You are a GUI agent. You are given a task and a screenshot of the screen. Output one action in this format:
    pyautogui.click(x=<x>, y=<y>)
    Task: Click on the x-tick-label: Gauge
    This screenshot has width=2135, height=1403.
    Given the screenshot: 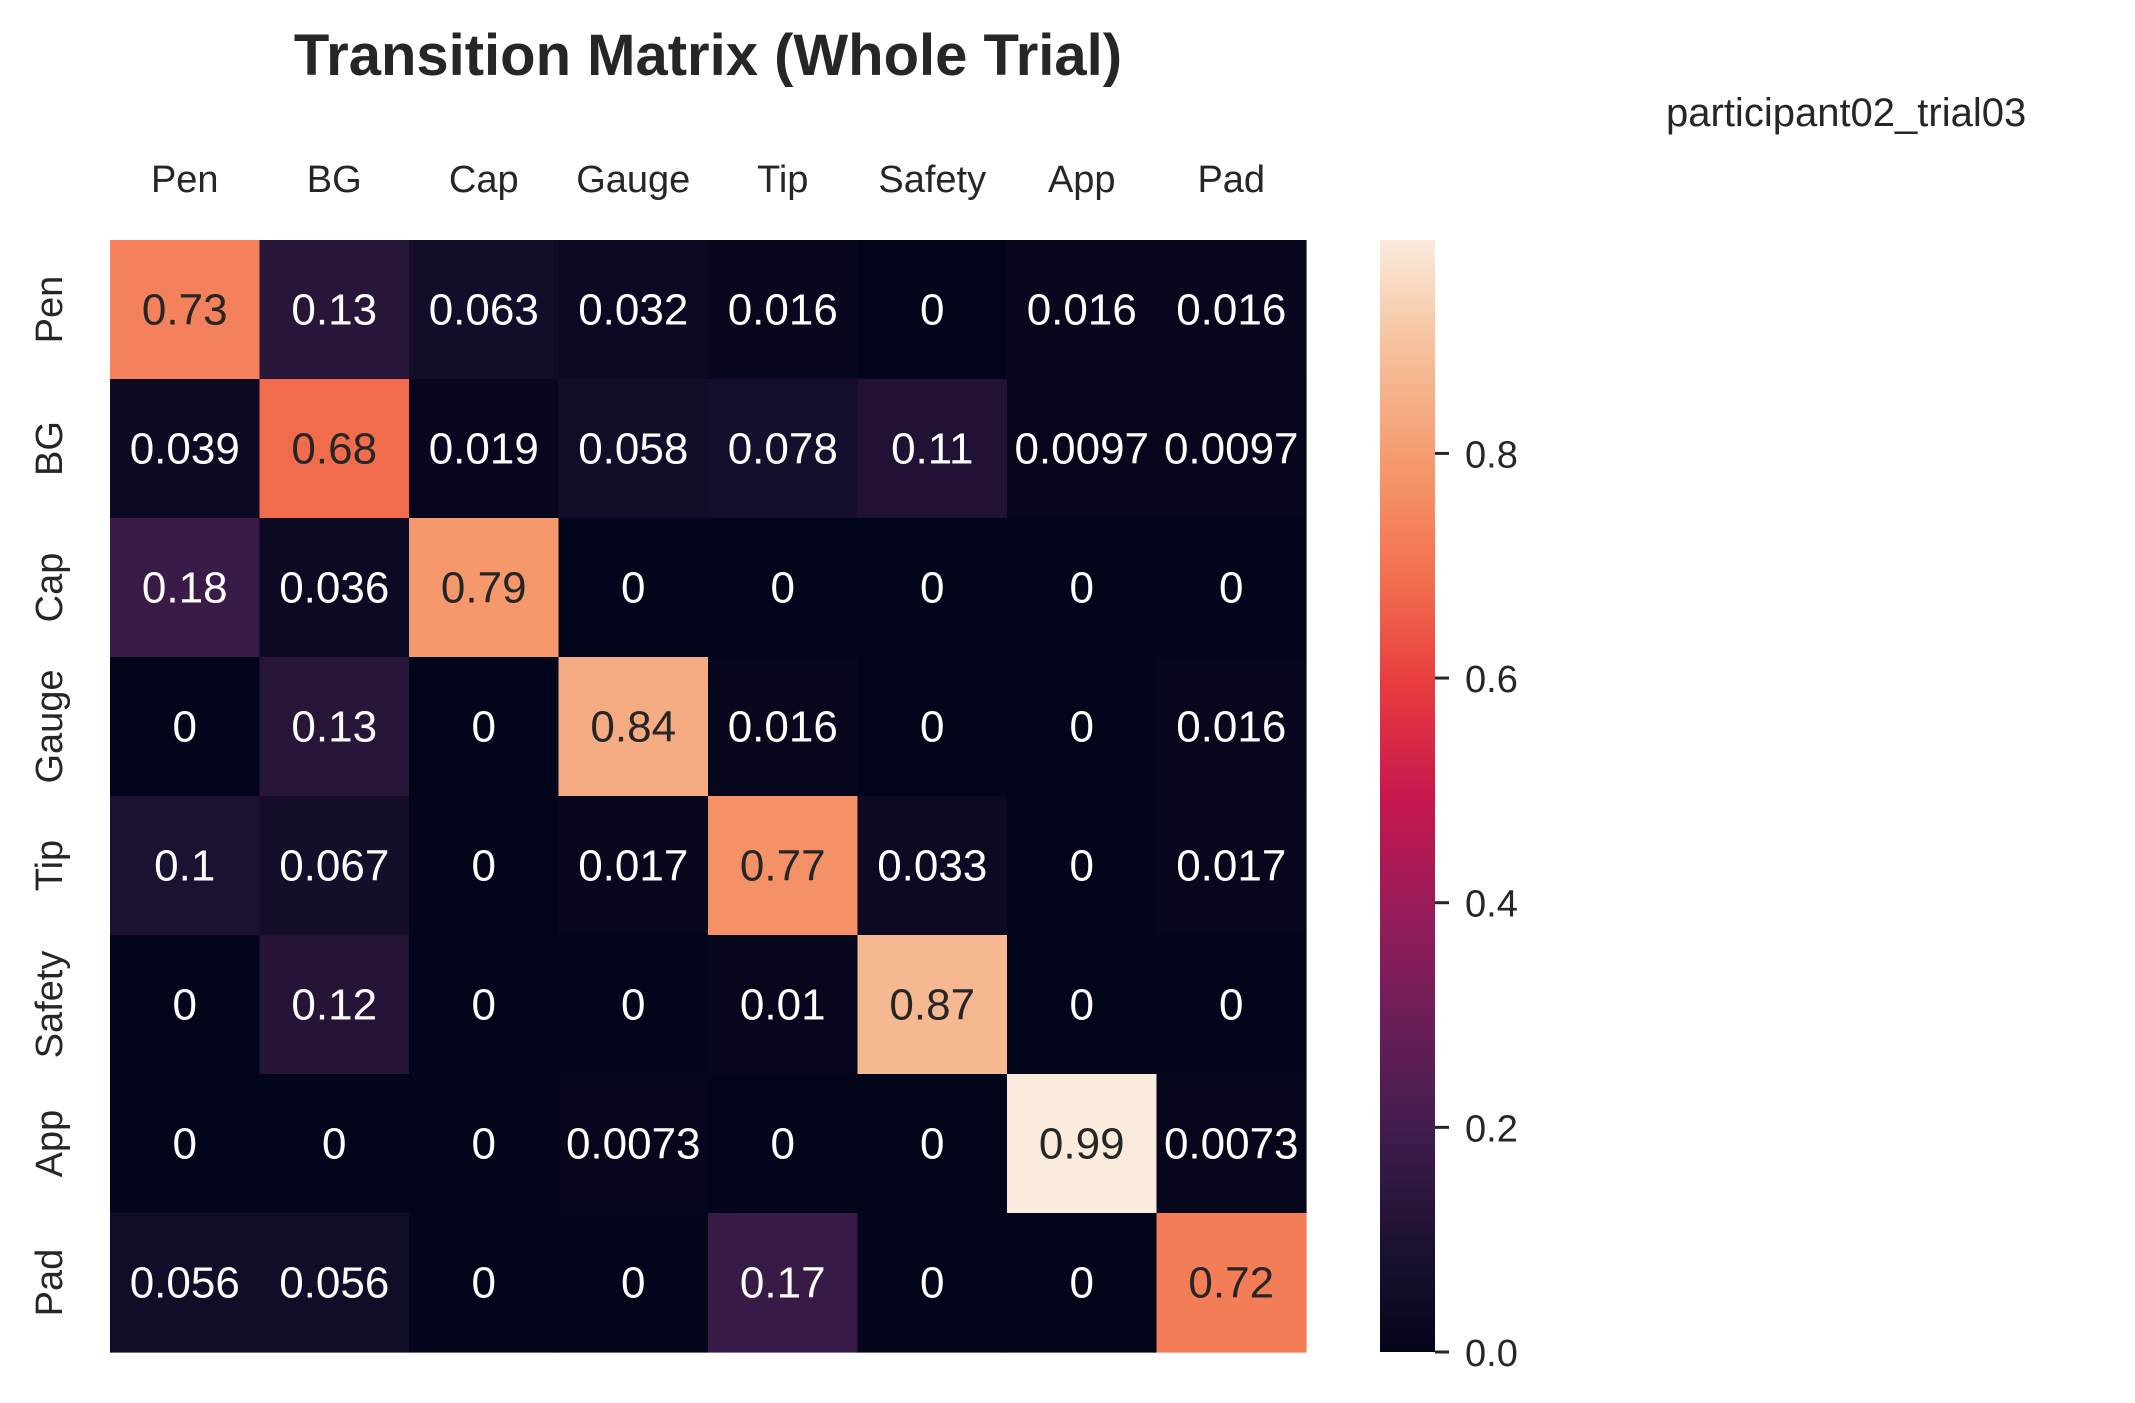 What is the action you would take?
    pyautogui.click(x=633, y=180)
    